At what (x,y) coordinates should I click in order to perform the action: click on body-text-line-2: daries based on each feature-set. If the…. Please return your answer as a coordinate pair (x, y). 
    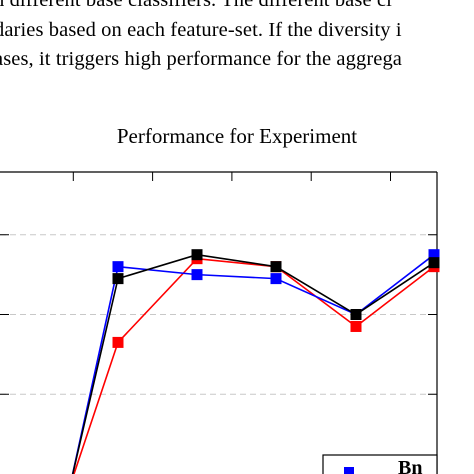
    Looking at the image, I should click on (201, 30).